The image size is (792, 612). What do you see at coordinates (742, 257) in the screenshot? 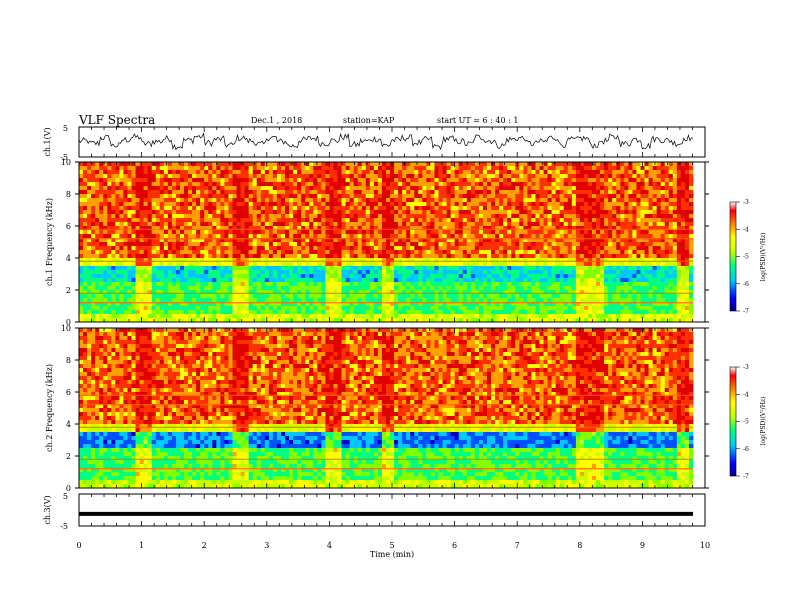
I see `ch1-colorbar-ticks: -3 -4 -5 -6 -7` at bounding box center [742, 257].